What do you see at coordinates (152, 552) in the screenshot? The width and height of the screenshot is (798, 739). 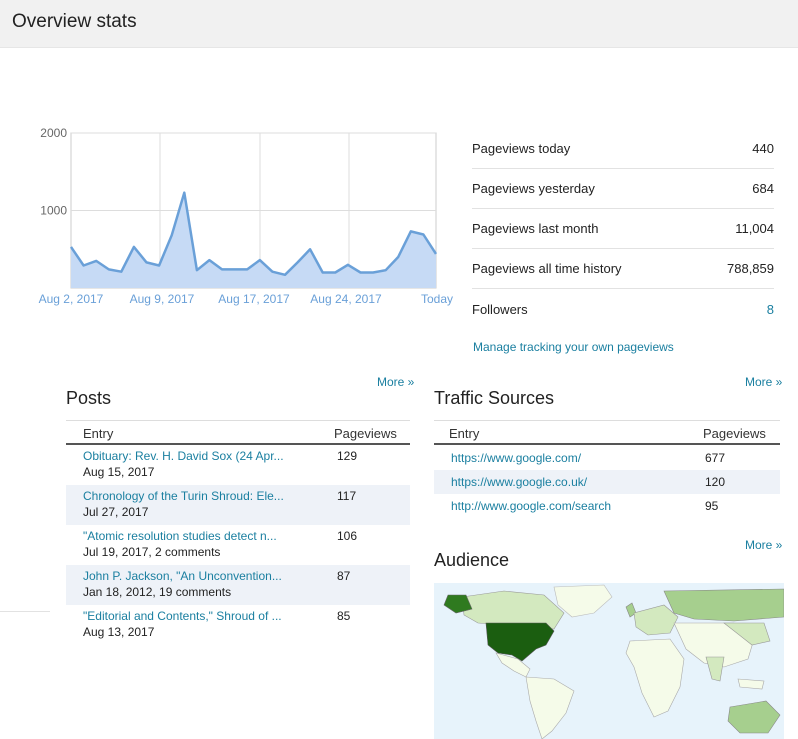 I see `post-meta: Jul 19, 2017, 2 comments` at bounding box center [152, 552].